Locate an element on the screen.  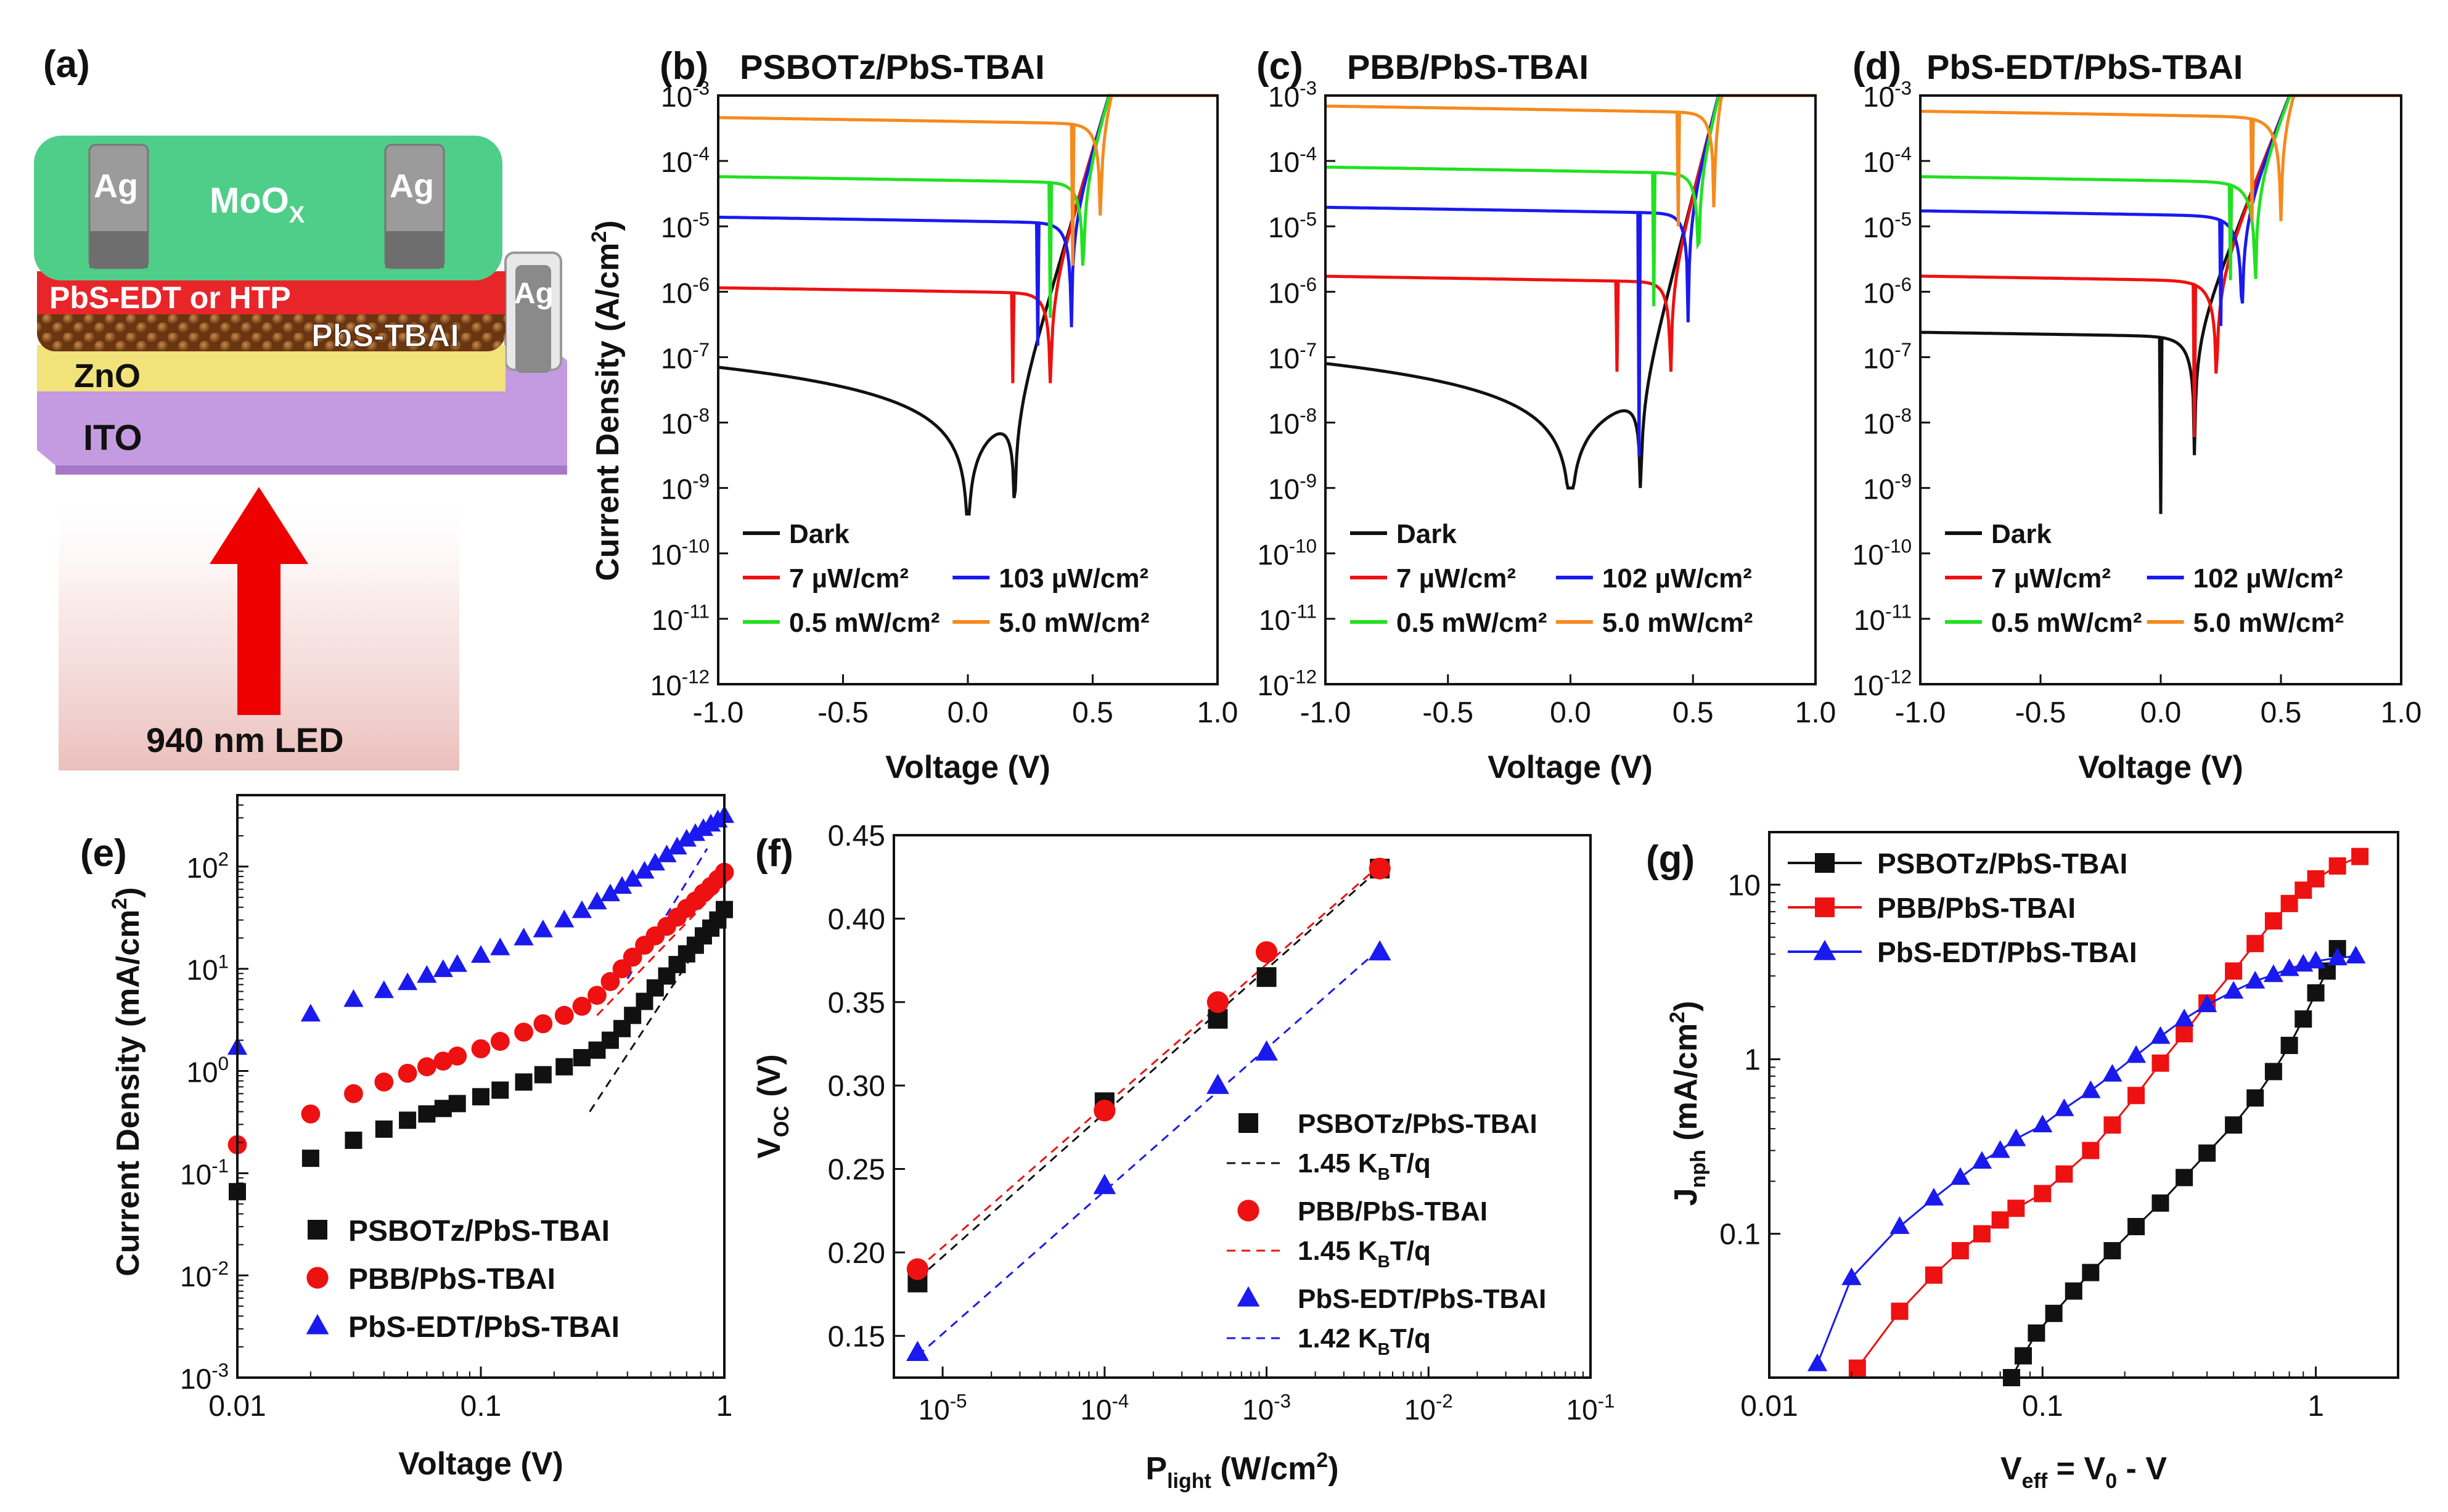
panel-b-ytick-label: 10⁻³ is located at coordinates (685, 96).